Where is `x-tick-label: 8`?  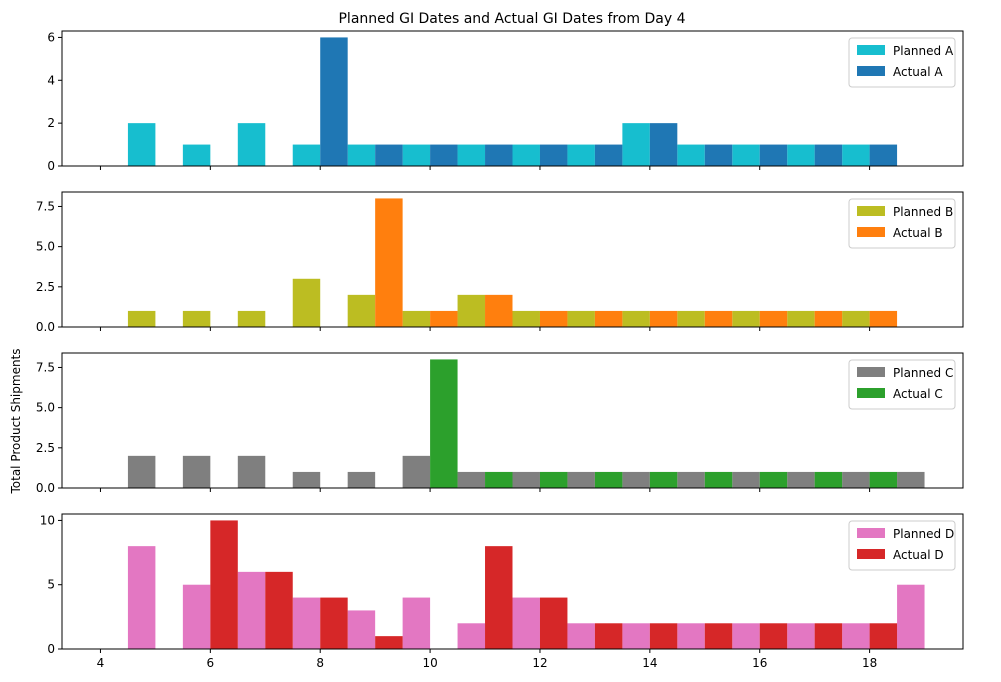 x-tick-label: 8 is located at coordinates (320, 663).